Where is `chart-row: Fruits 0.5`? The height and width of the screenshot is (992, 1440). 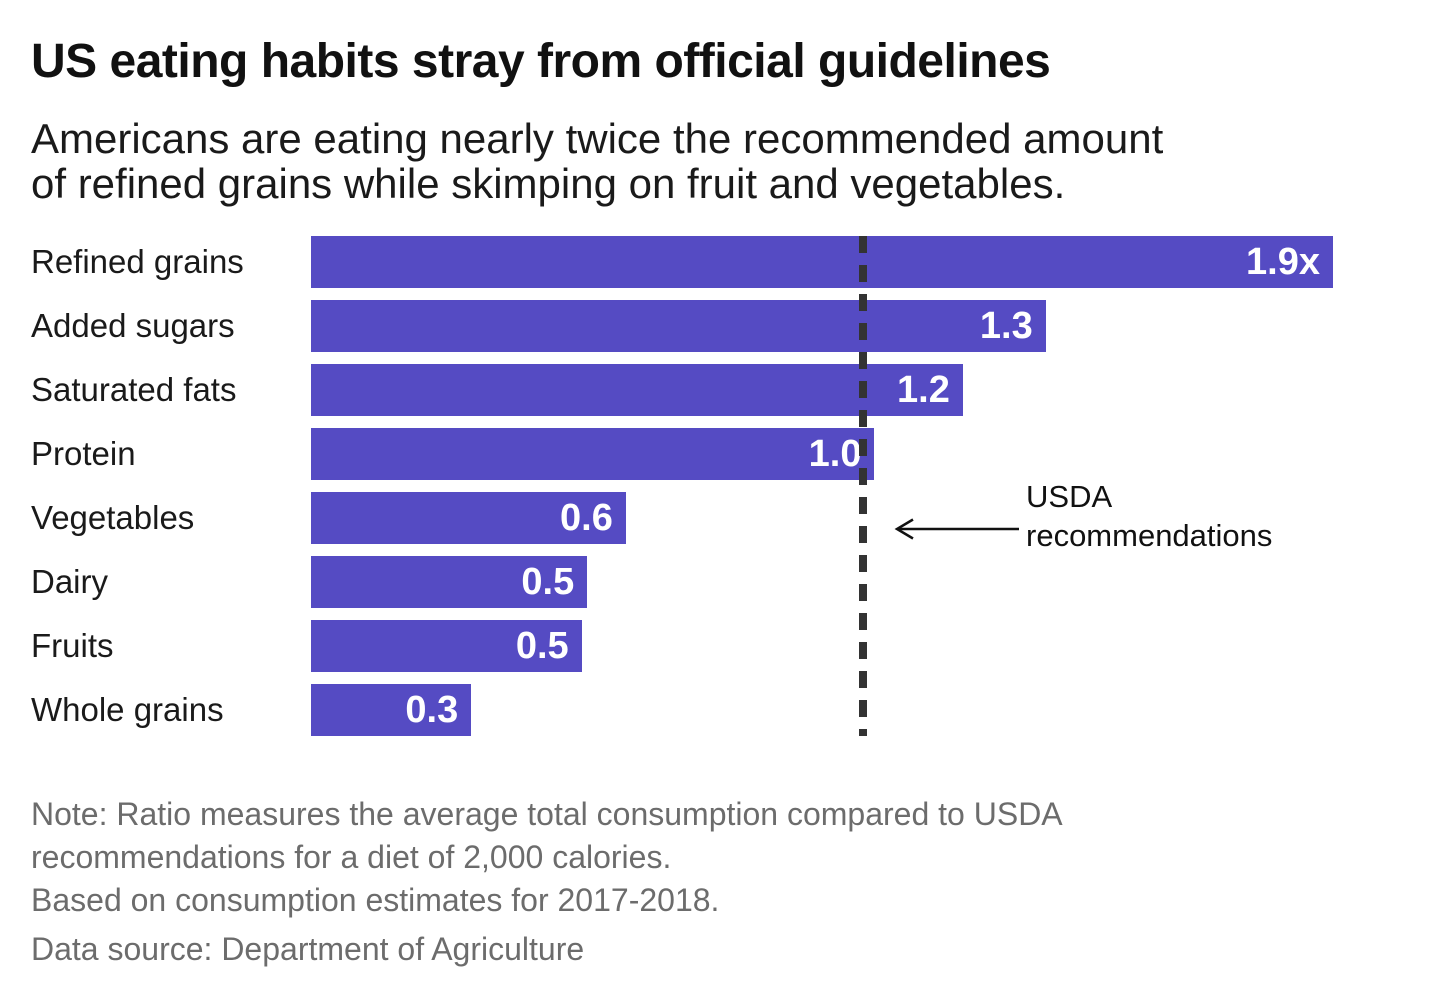 chart-row: Fruits 0.5 is located at coordinates (720, 646).